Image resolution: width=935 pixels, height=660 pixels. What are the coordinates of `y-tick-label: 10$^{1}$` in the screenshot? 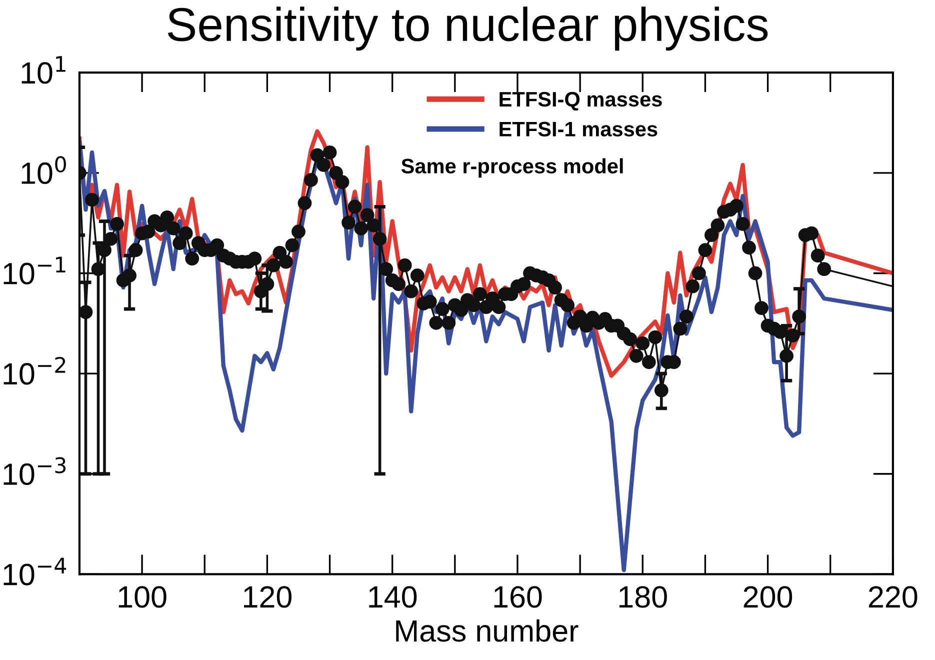 It's located at (44, 70).